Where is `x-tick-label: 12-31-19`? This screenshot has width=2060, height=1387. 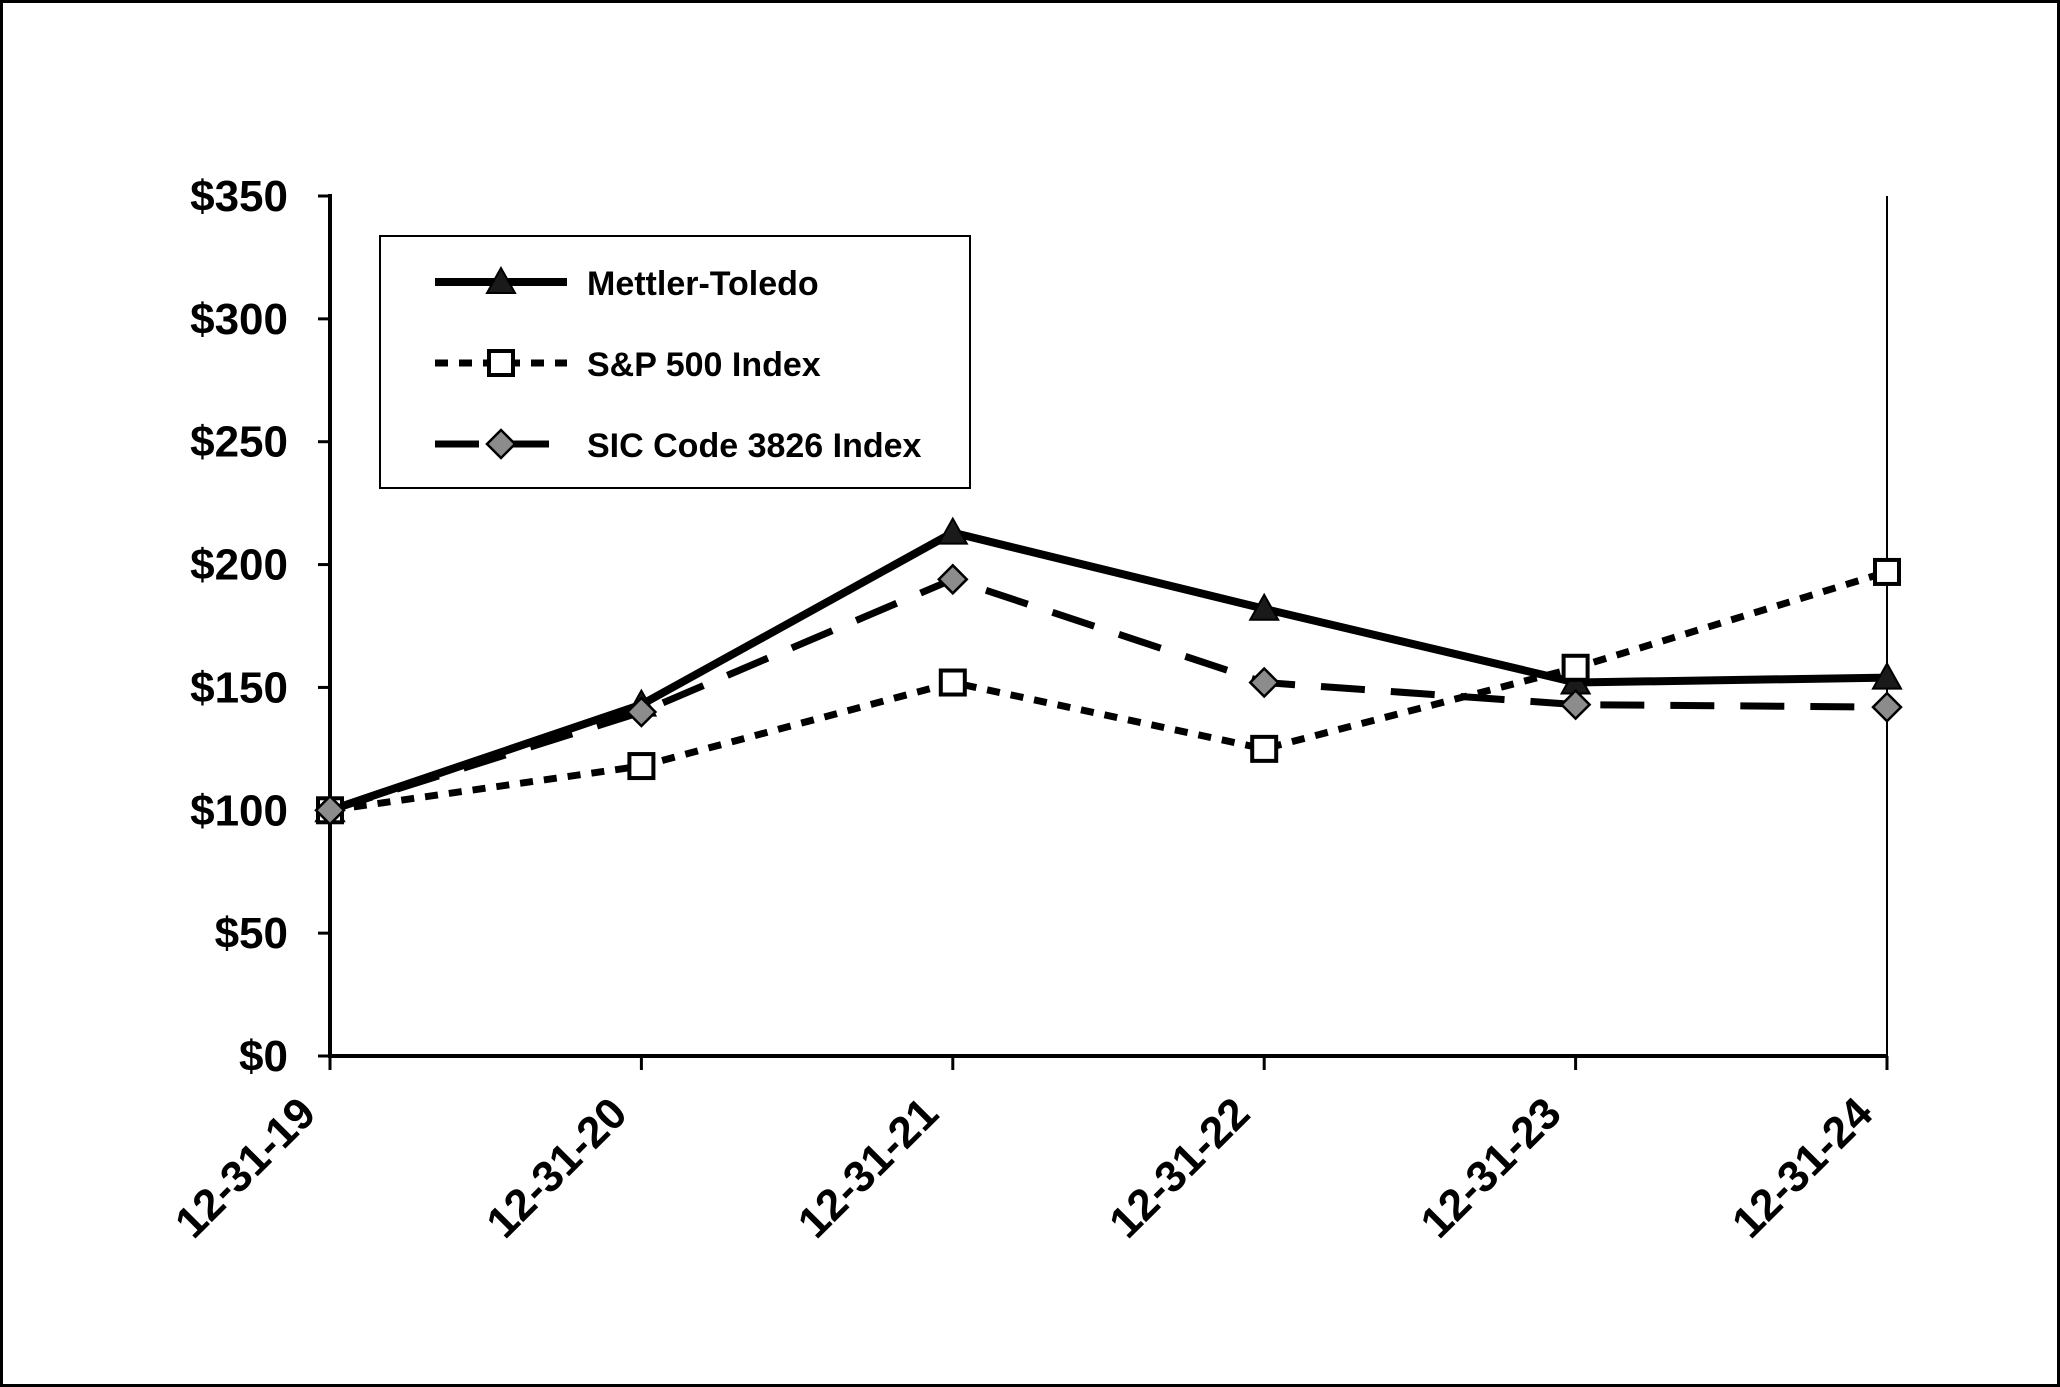 x-tick-label: 12-31-19 is located at coordinates (245, 1167).